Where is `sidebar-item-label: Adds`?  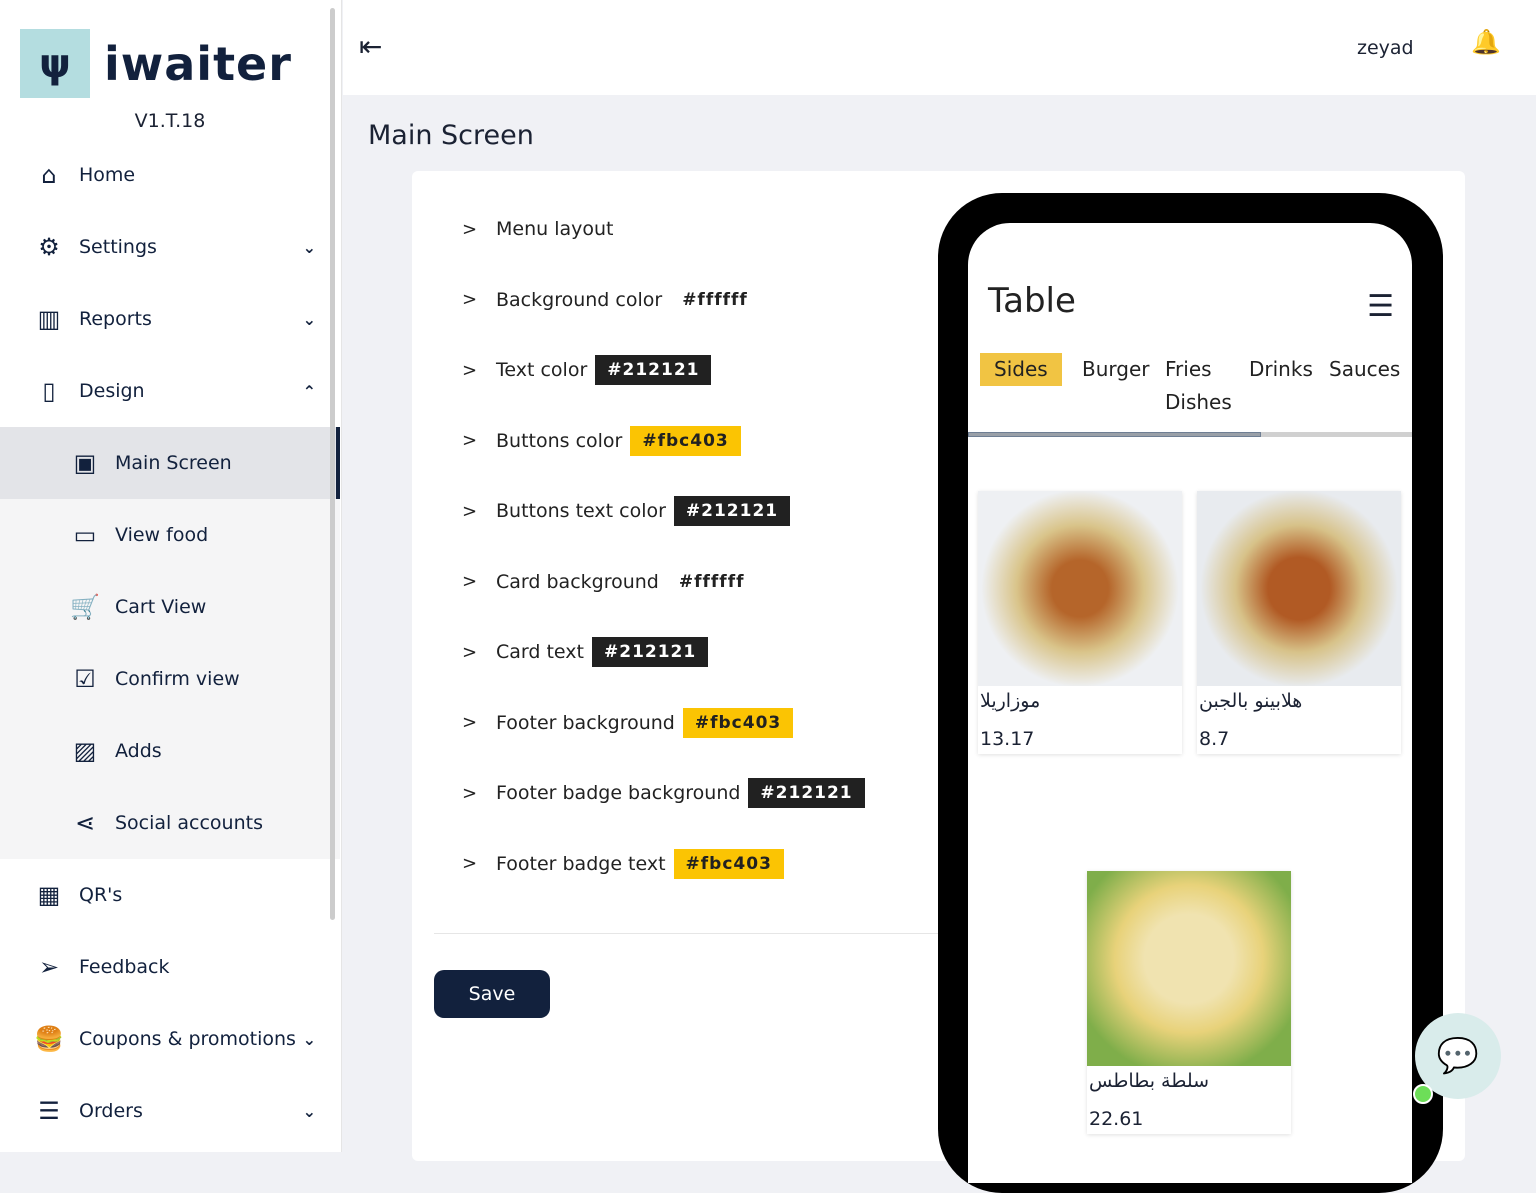
sidebar-item-label: Adds is located at coordinates (138, 751).